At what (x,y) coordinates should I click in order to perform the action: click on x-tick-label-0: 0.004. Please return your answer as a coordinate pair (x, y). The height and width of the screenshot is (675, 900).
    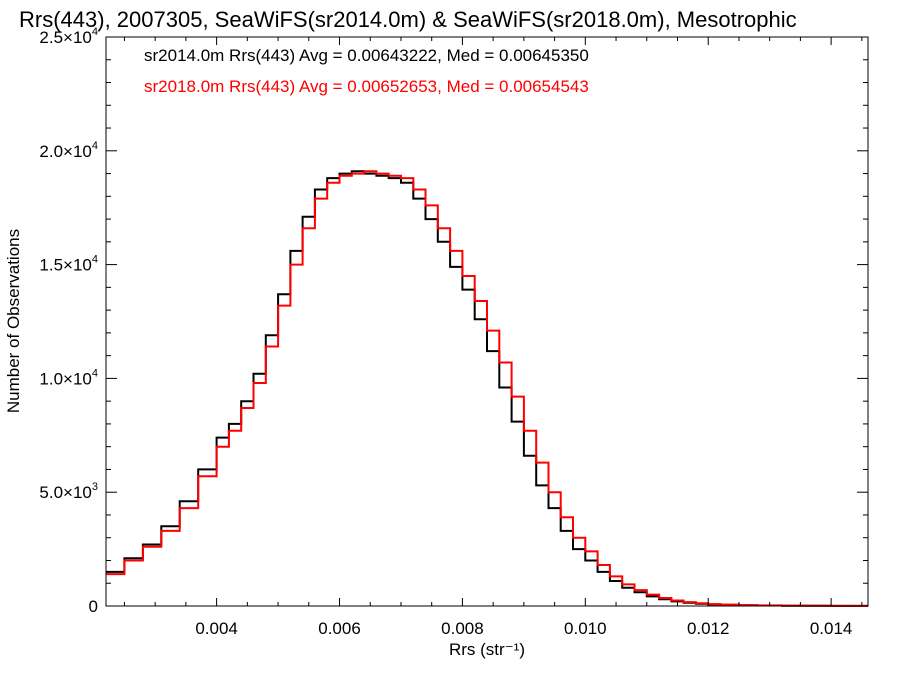
    Looking at the image, I should click on (216, 628).